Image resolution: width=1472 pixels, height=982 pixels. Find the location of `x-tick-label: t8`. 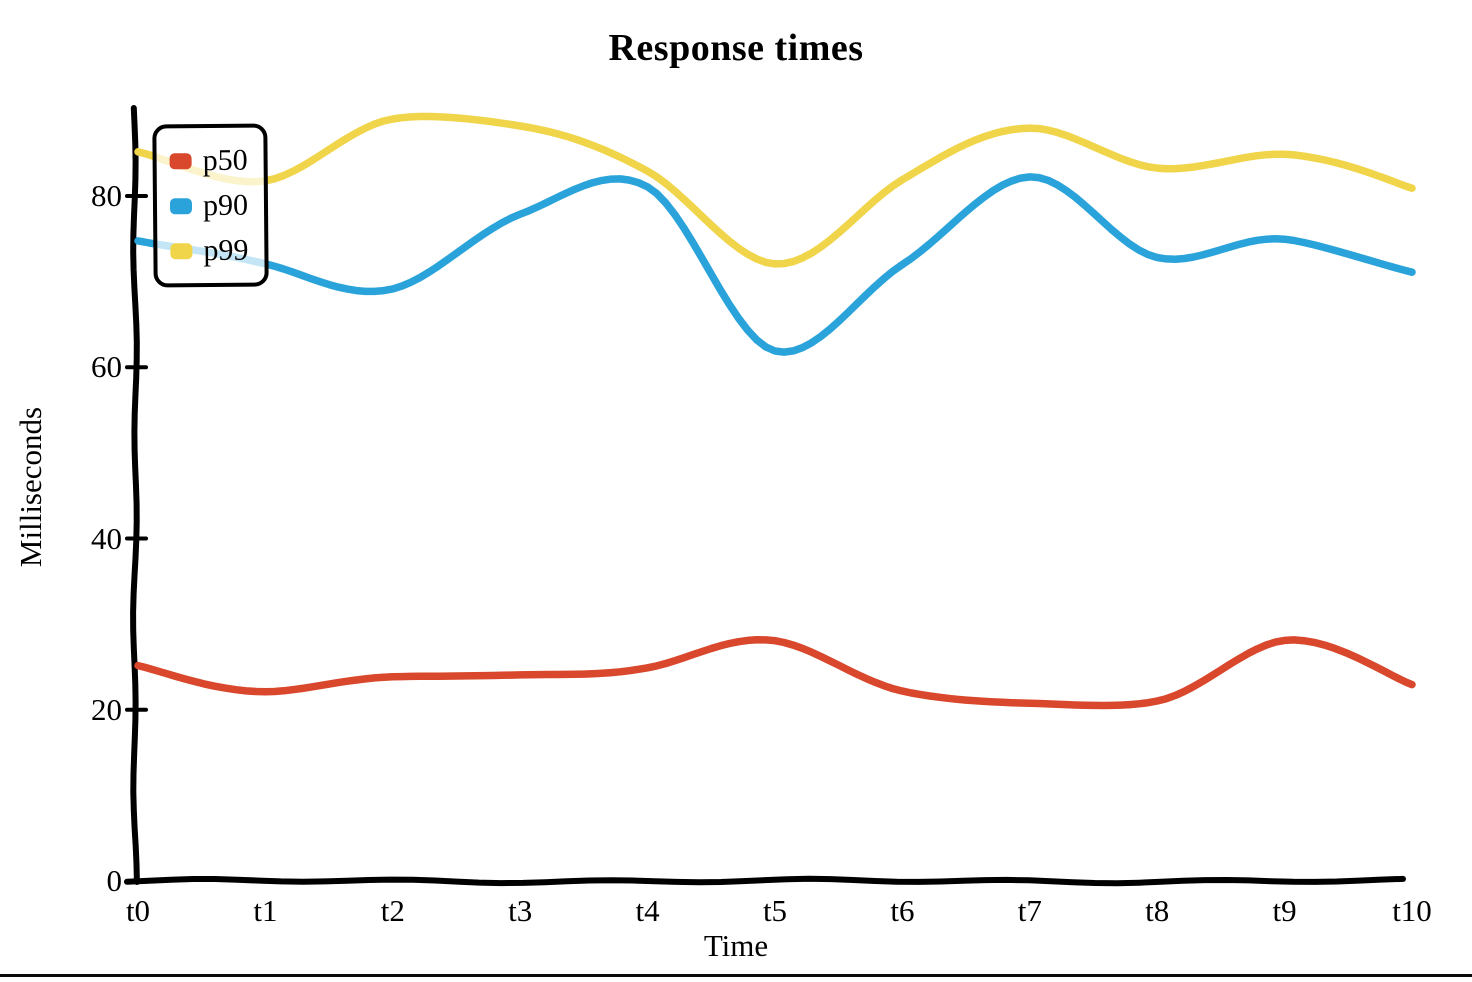

x-tick-label: t8 is located at coordinates (1157, 910).